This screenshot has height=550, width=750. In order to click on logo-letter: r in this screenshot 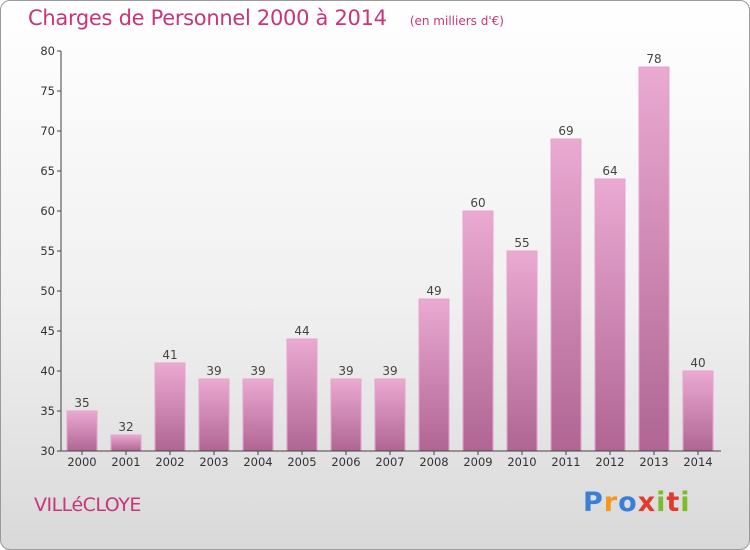, I will do `click(611, 502)`.